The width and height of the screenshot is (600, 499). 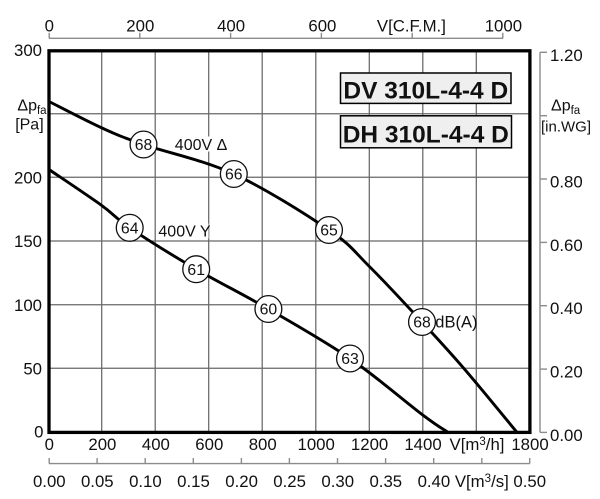 What do you see at coordinates (482, 481) in the screenshot?
I see `svg-text: V[m3/s]` at bounding box center [482, 481].